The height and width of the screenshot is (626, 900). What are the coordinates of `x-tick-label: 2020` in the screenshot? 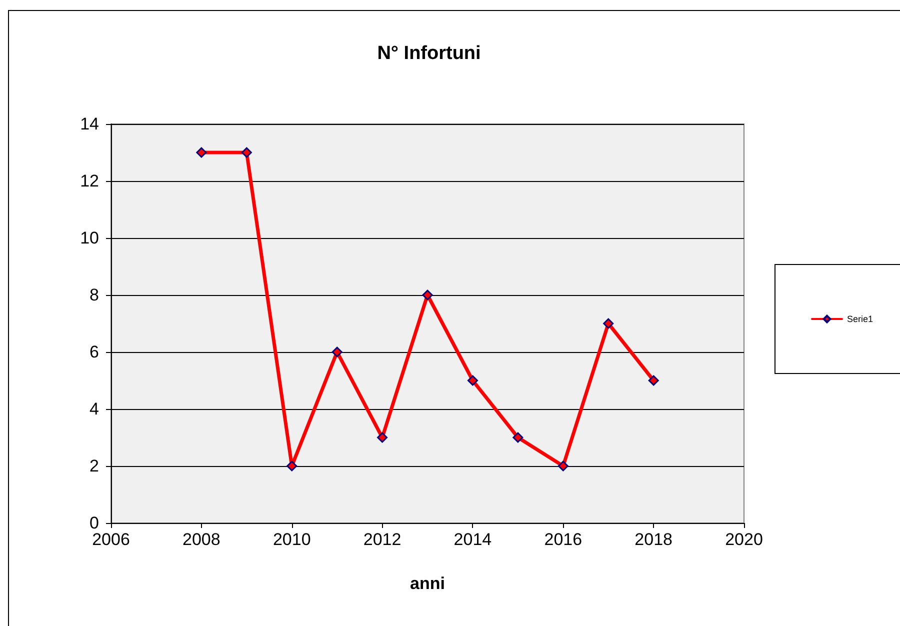 It's located at (744, 539).